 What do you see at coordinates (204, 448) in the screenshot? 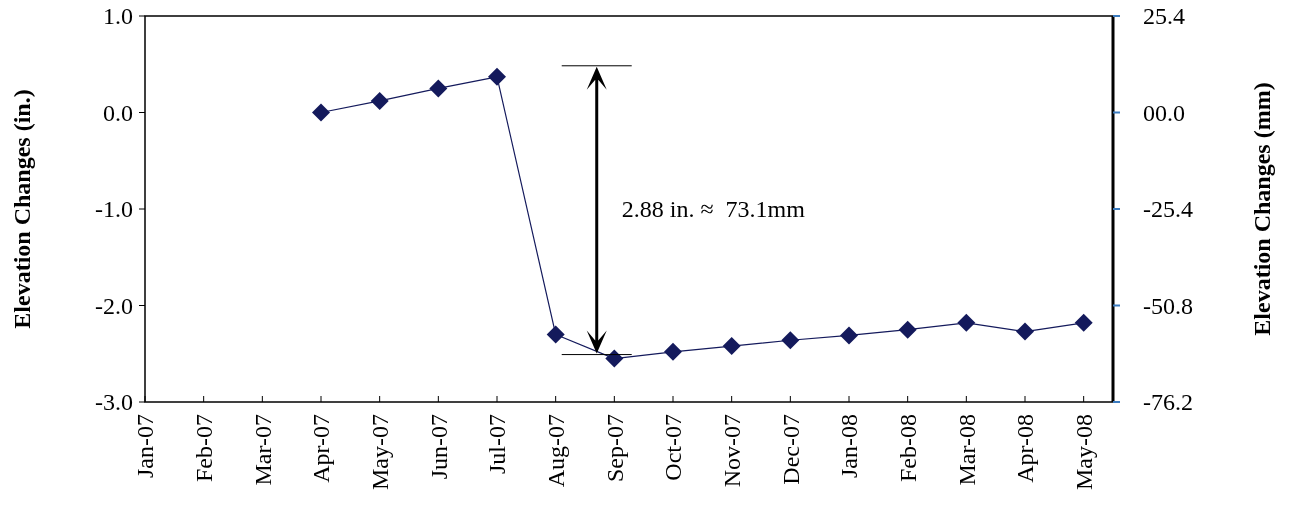
I see `x-tick-label: Feb-07` at bounding box center [204, 448].